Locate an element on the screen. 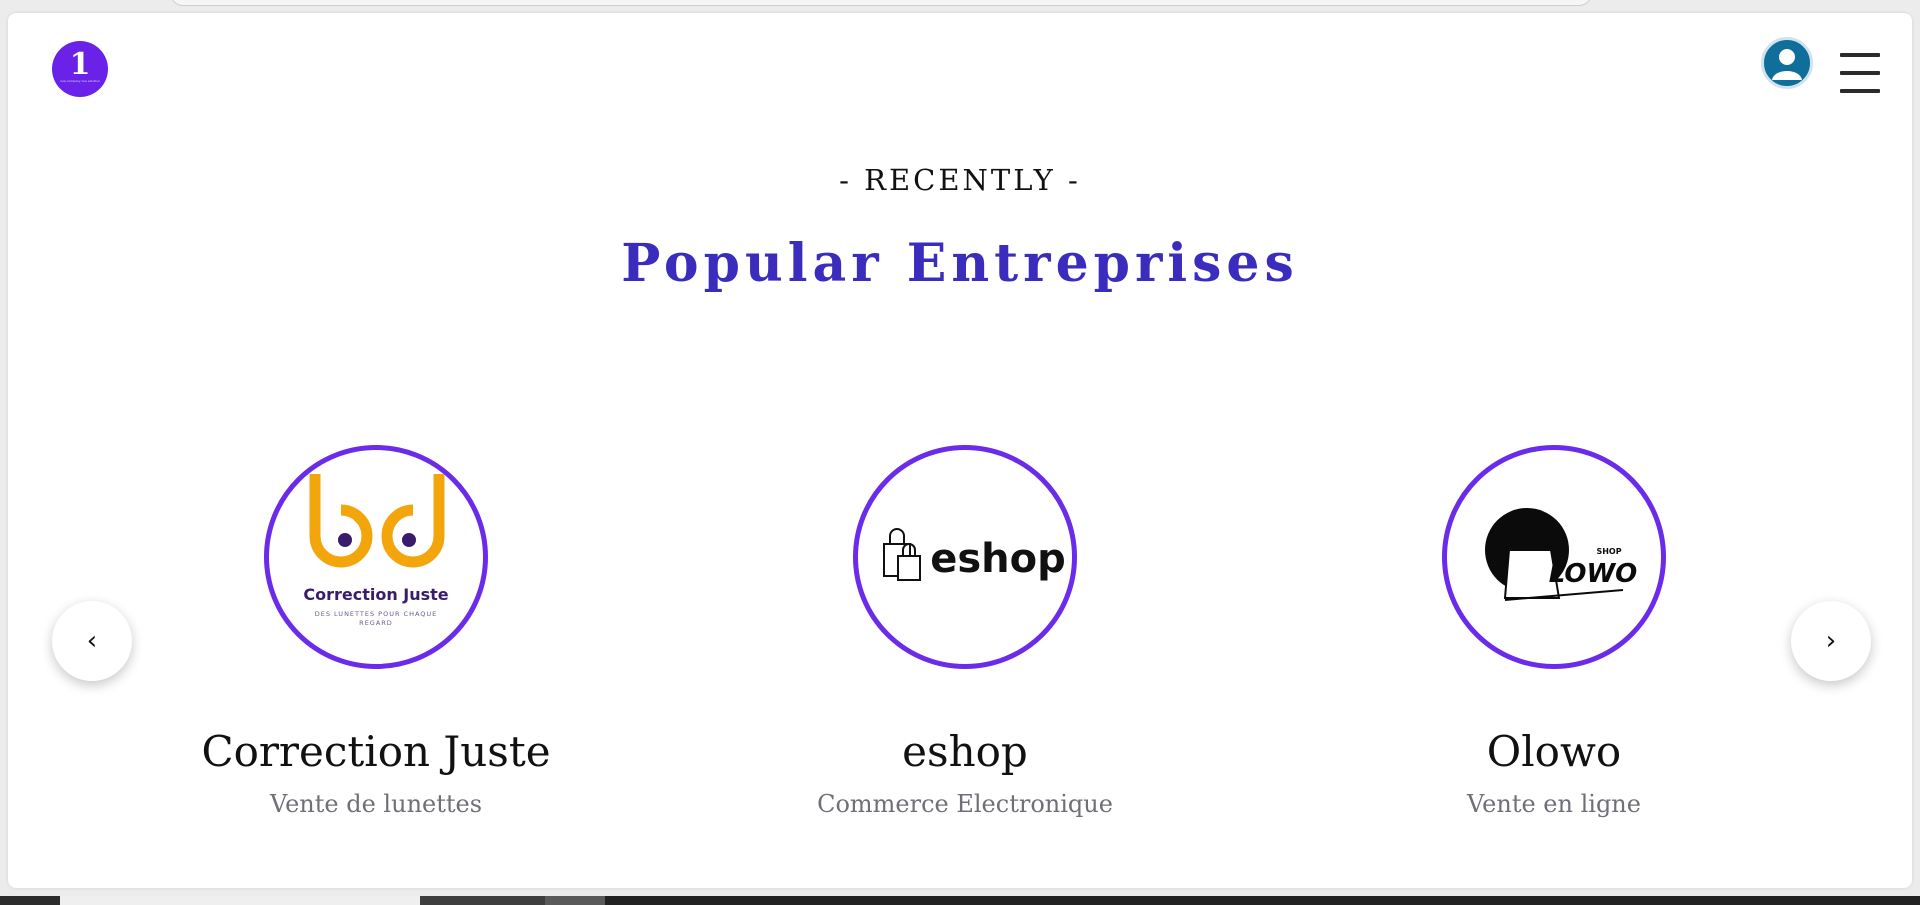 The width and height of the screenshot is (1920, 905). company-card-eshop: eshop eshop Commerce Electronique is located at coordinates (965, 631).